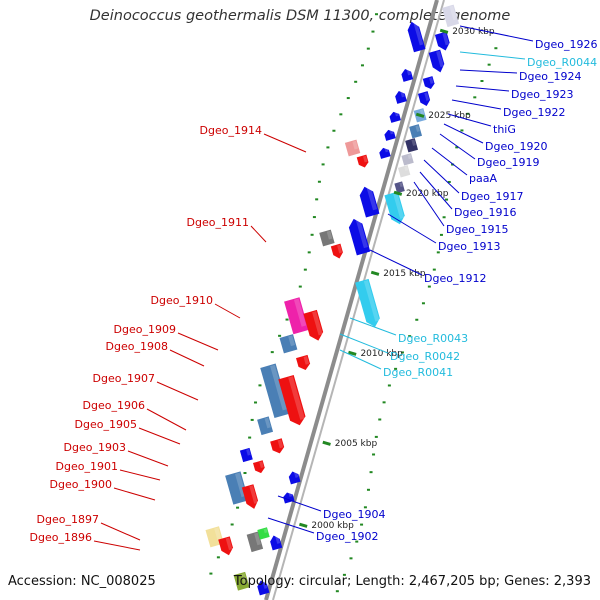 The image size is (600, 600). What do you see at coordinates (407, 159) in the screenshot?
I see `gene-dgeo-1919` at bounding box center [407, 159].